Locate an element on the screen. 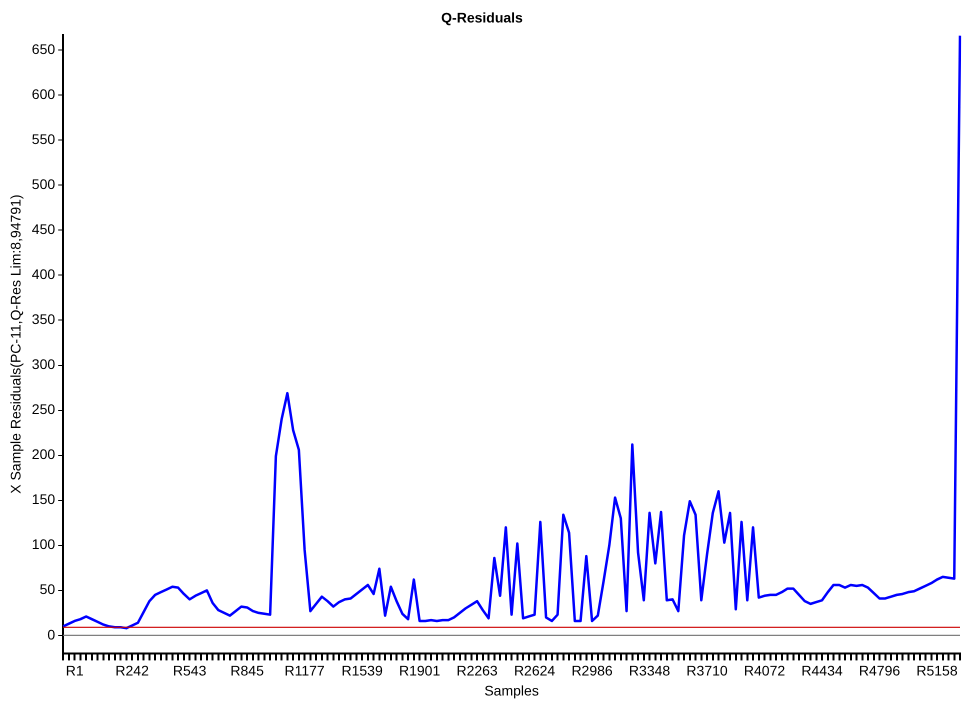 The image size is (970, 704). x-tick-label: R3710 is located at coordinates (707, 670).